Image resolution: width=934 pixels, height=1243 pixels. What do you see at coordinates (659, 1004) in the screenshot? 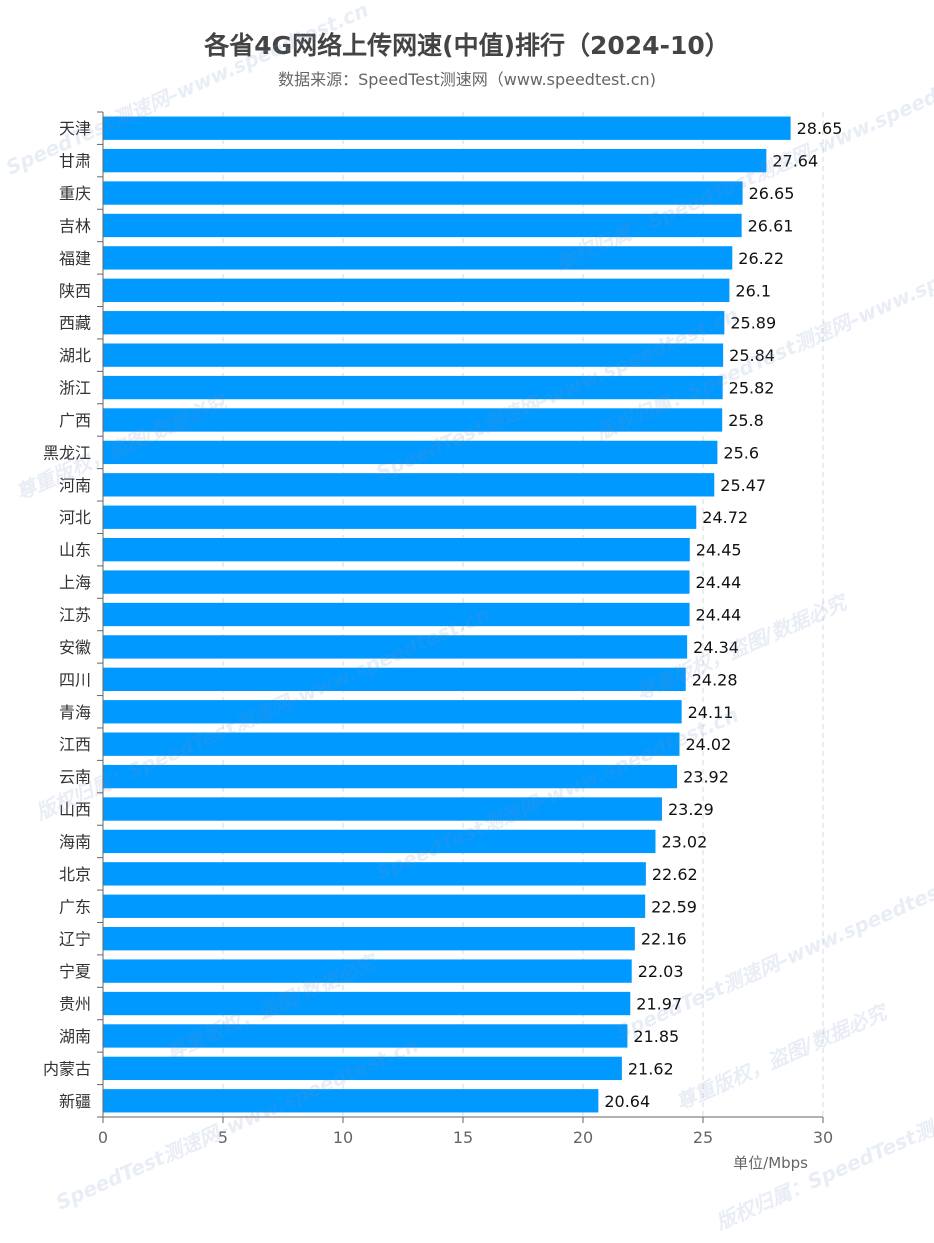
I see `value-label: 21.97` at bounding box center [659, 1004].